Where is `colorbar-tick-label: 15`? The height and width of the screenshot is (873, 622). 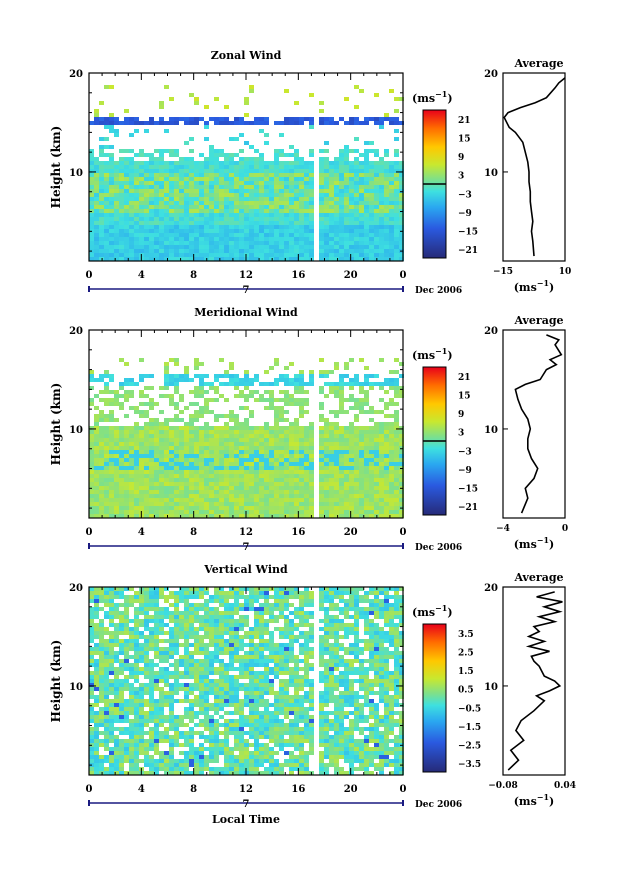 colorbar-tick-label: 15 is located at coordinates (464, 140).